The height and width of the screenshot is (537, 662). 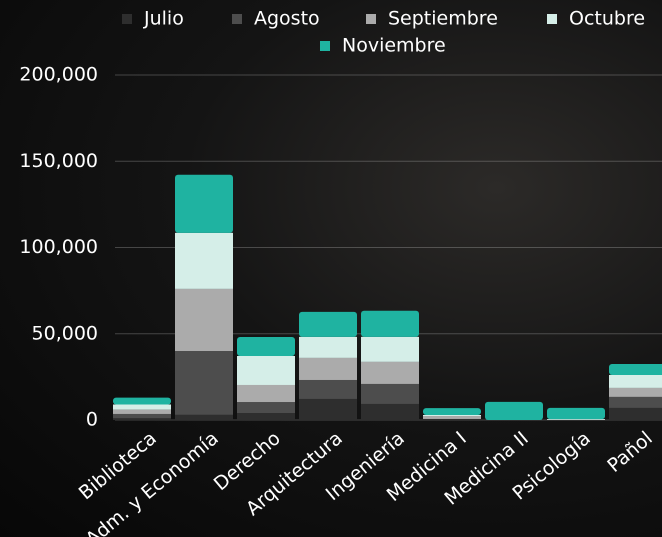 I want to click on y-tick-label: 0, so click(x=92, y=420).